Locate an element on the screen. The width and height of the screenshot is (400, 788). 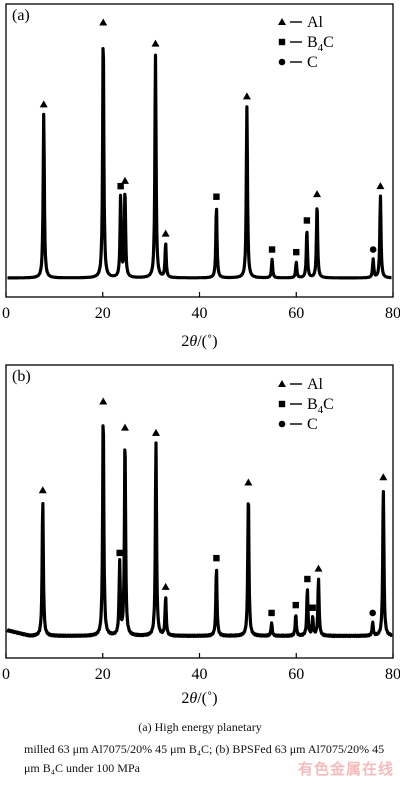
panel-label: (a) is located at coordinates (21, 15).